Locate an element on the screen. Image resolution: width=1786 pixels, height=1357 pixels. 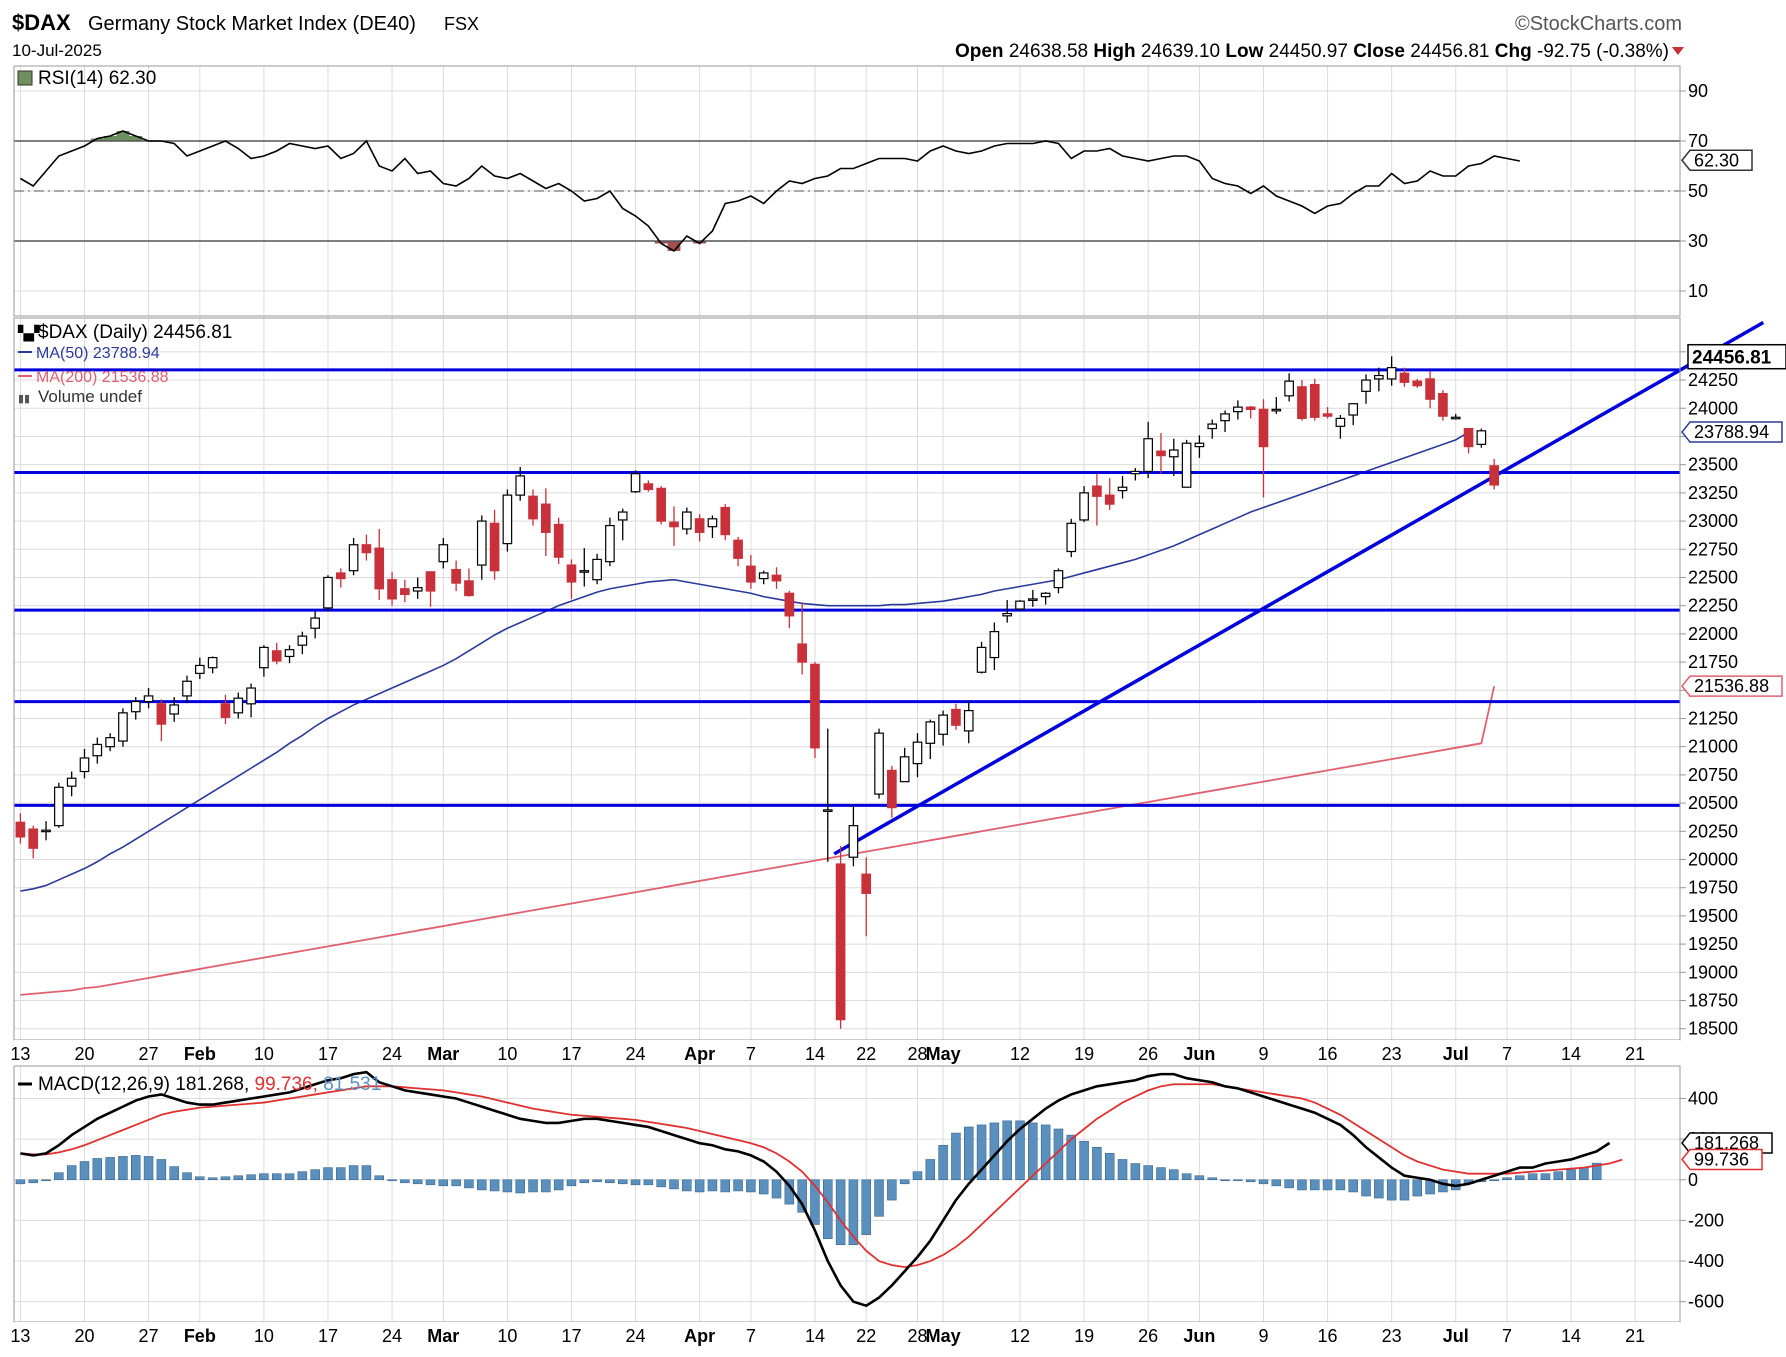
x-tick-label: 19 is located at coordinates (1084, 1336).